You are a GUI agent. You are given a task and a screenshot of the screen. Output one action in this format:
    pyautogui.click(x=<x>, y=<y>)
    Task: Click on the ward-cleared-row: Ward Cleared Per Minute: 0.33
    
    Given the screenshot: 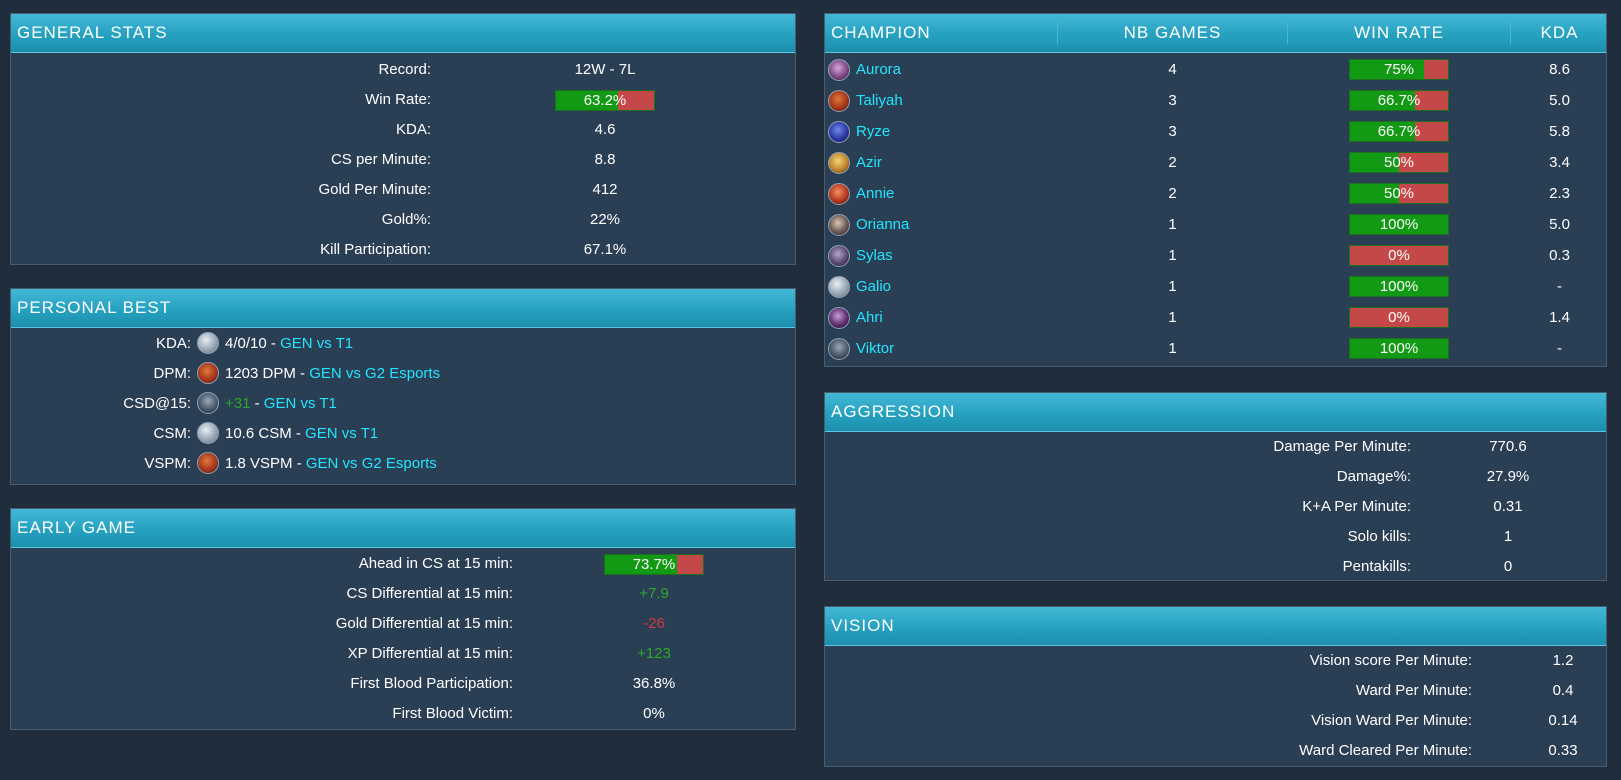 What is the action you would take?
    pyautogui.click(x=1215, y=751)
    